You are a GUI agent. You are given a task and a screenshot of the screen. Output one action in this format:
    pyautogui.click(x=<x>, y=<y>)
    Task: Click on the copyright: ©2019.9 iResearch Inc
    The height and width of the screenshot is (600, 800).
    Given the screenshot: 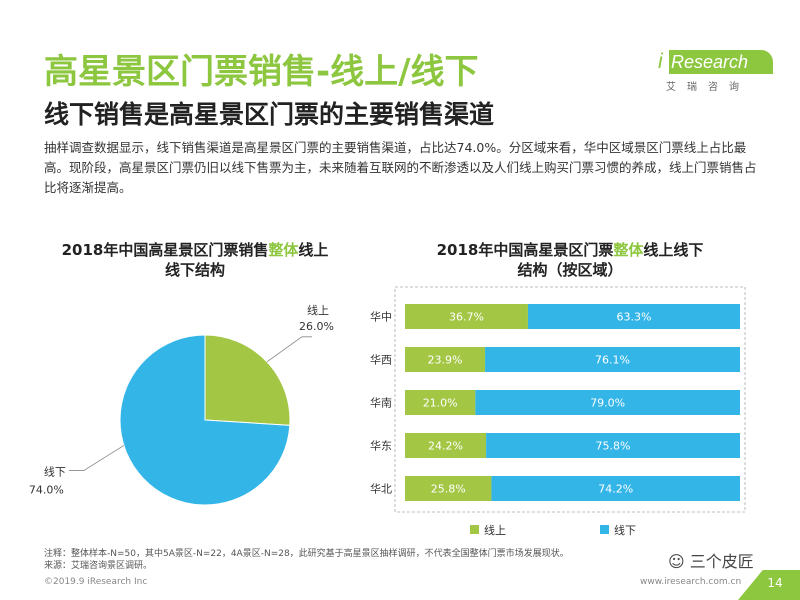 What is the action you would take?
    pyautogui.click(x=96, y=582)
    